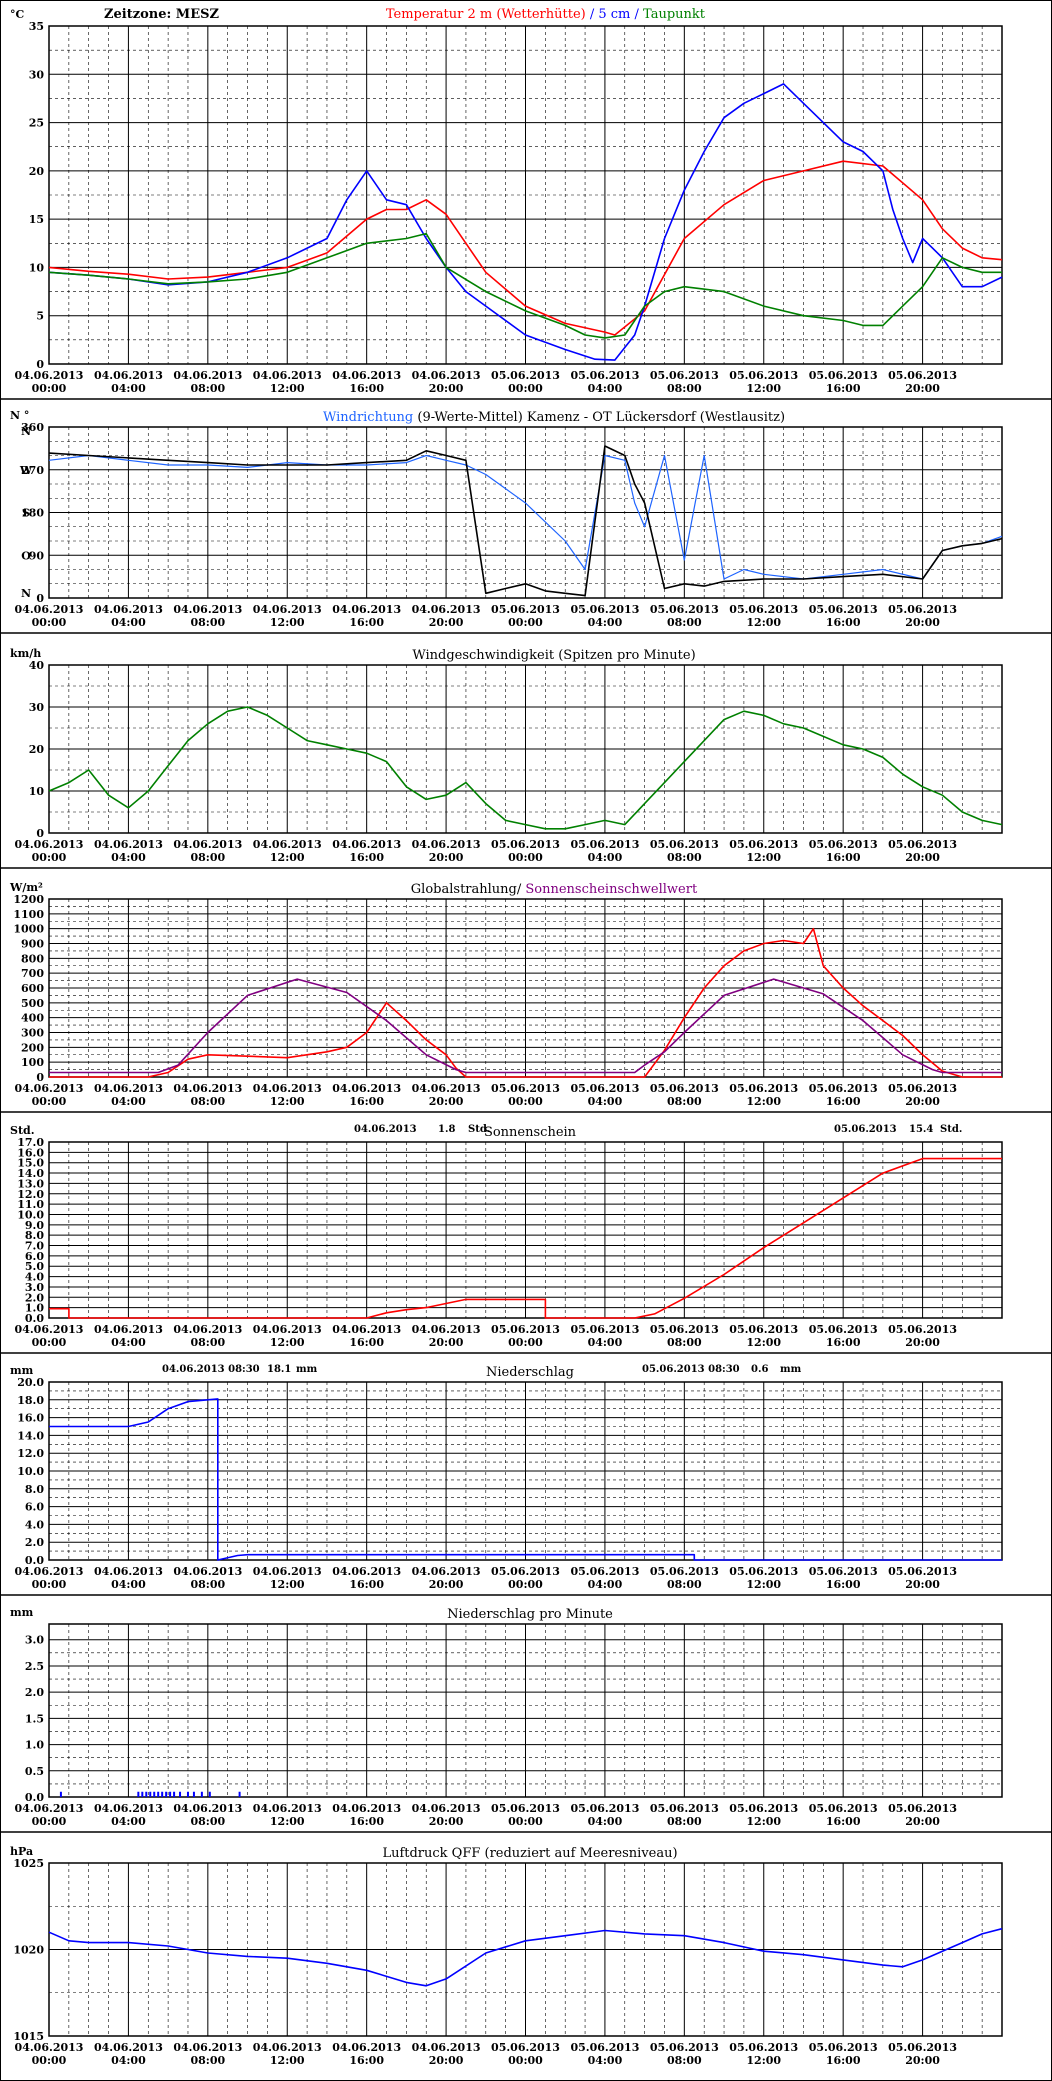 The width and height of the screenshot is (1052, 2081). I want to click on y-tick-label: 200, so click(32, 1047).